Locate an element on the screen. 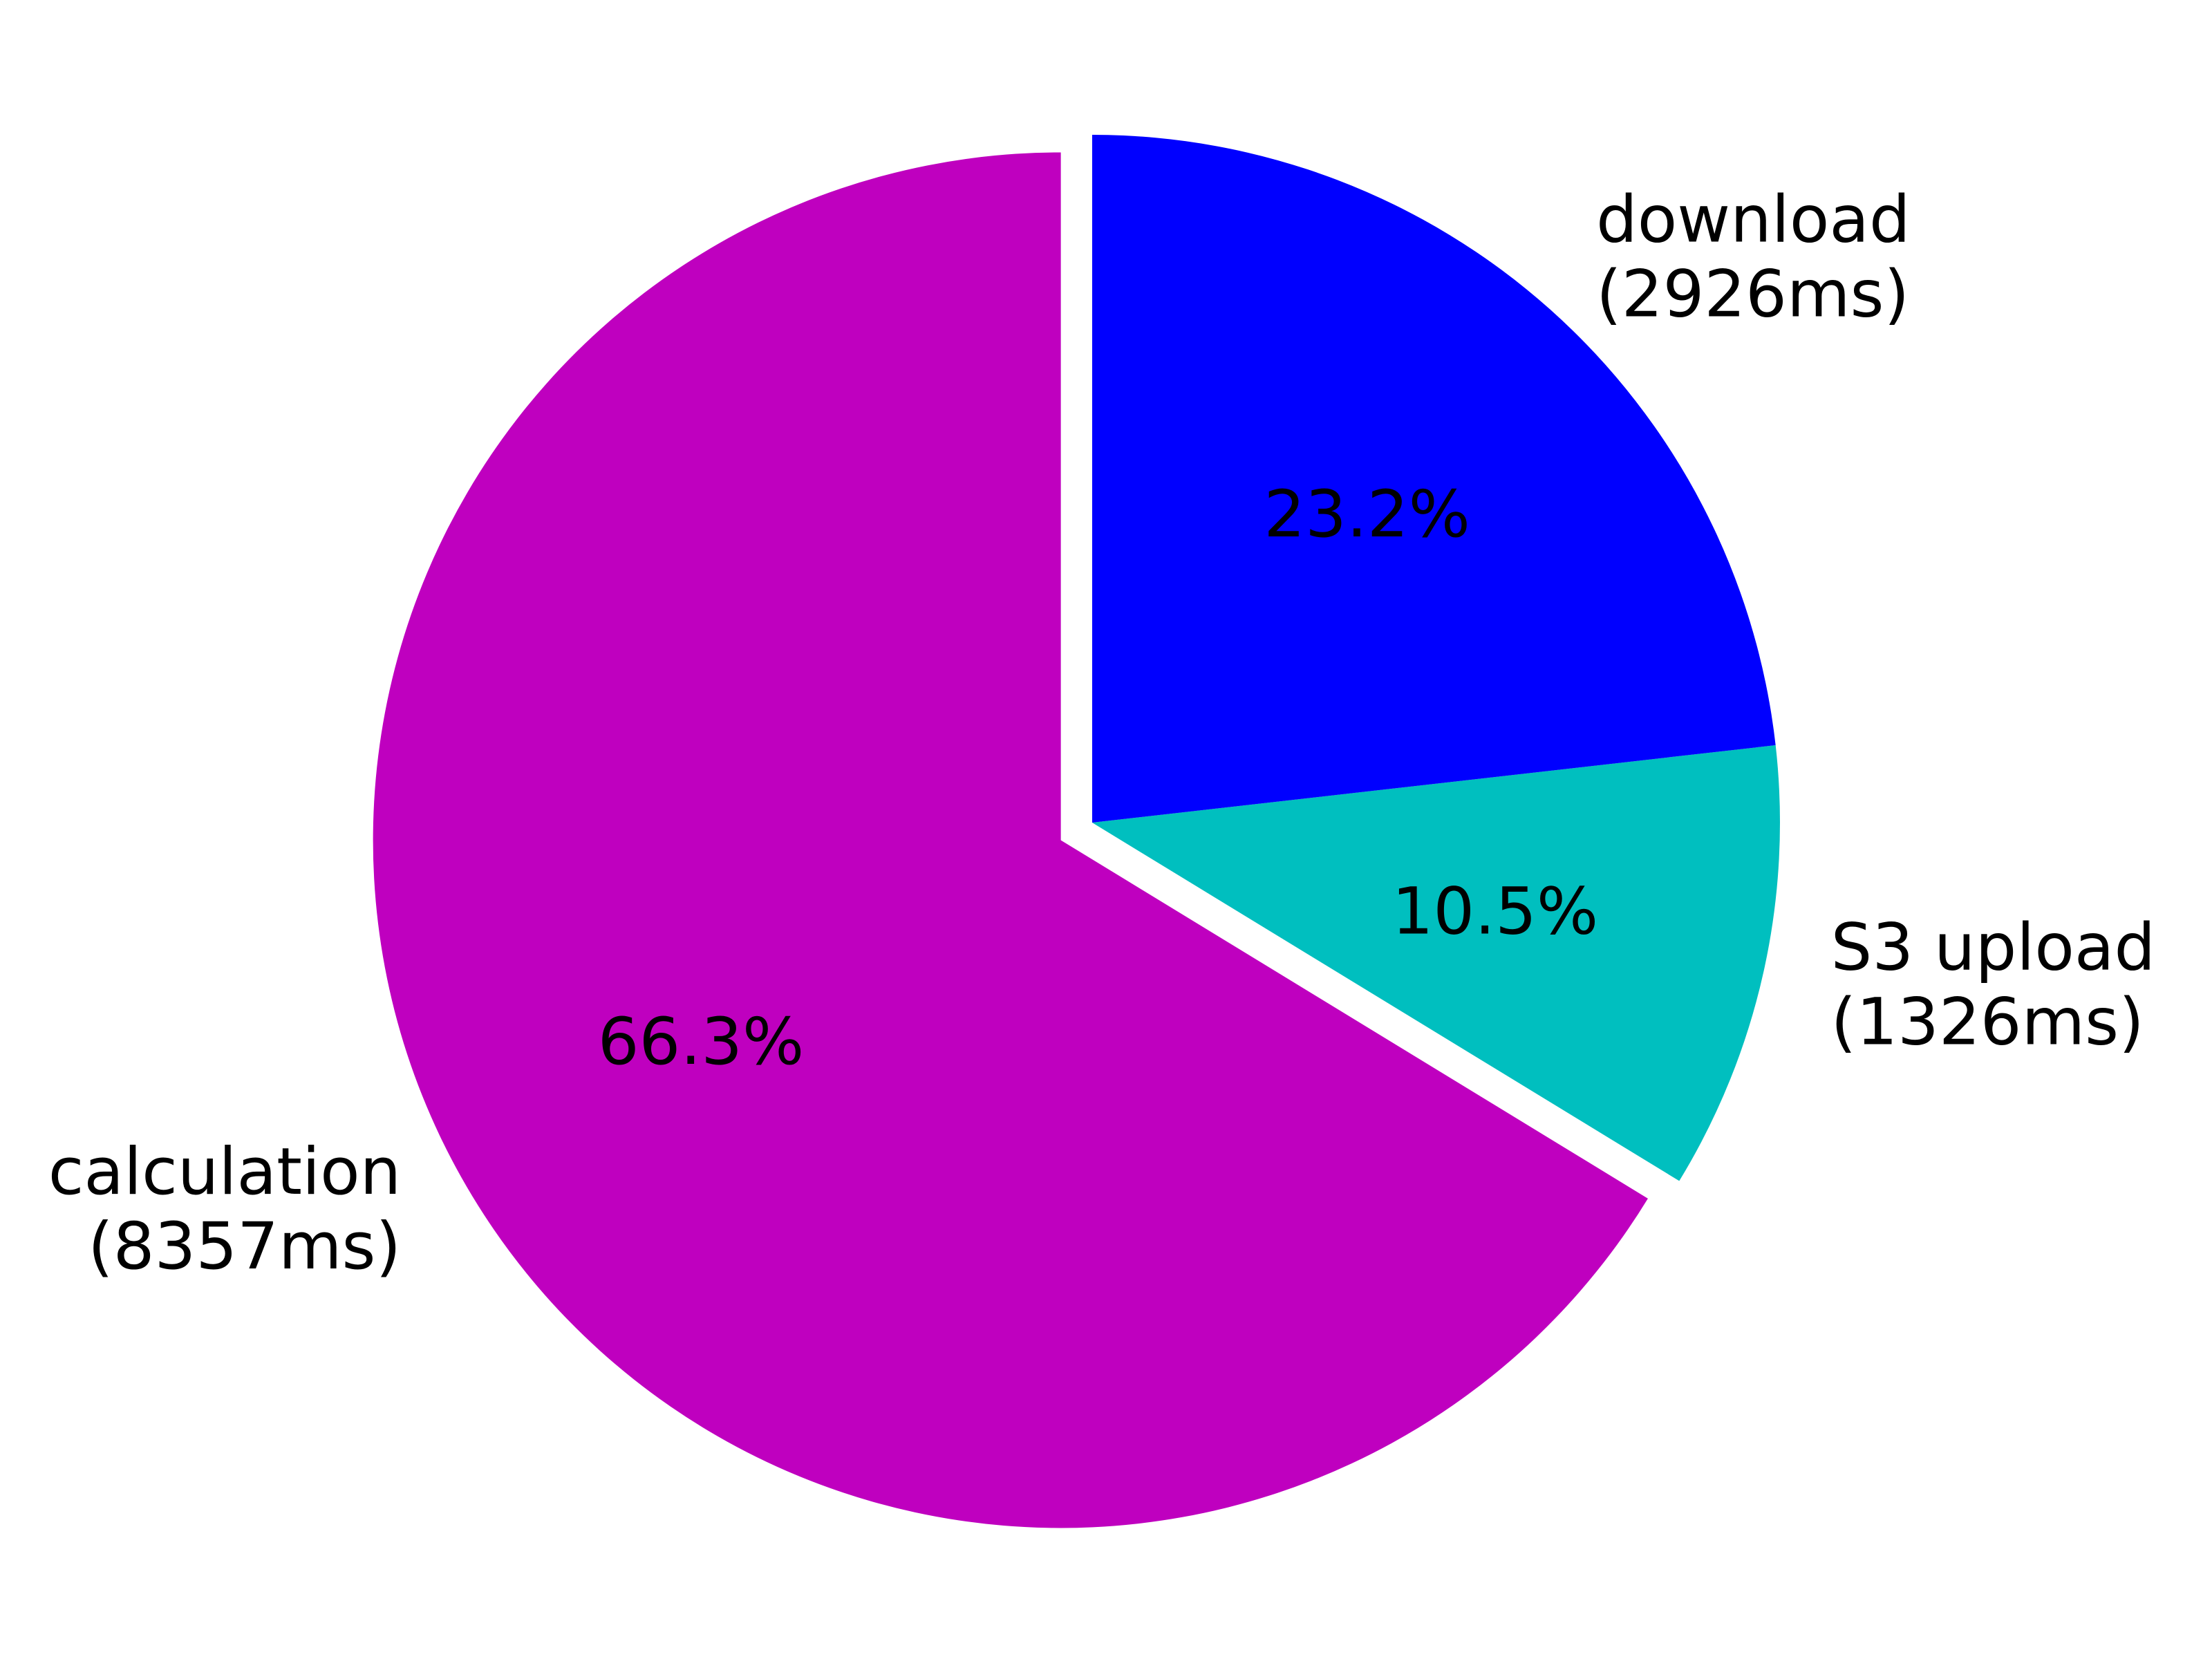  percent-label-download: 23.2% is located at coordinates (1367, 514).